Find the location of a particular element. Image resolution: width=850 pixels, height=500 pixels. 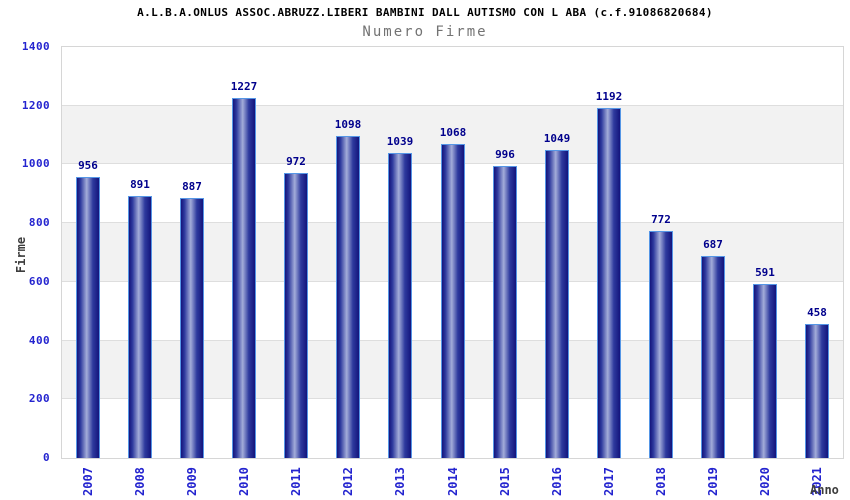

bar-2020 is located at coordinates (765, 371).